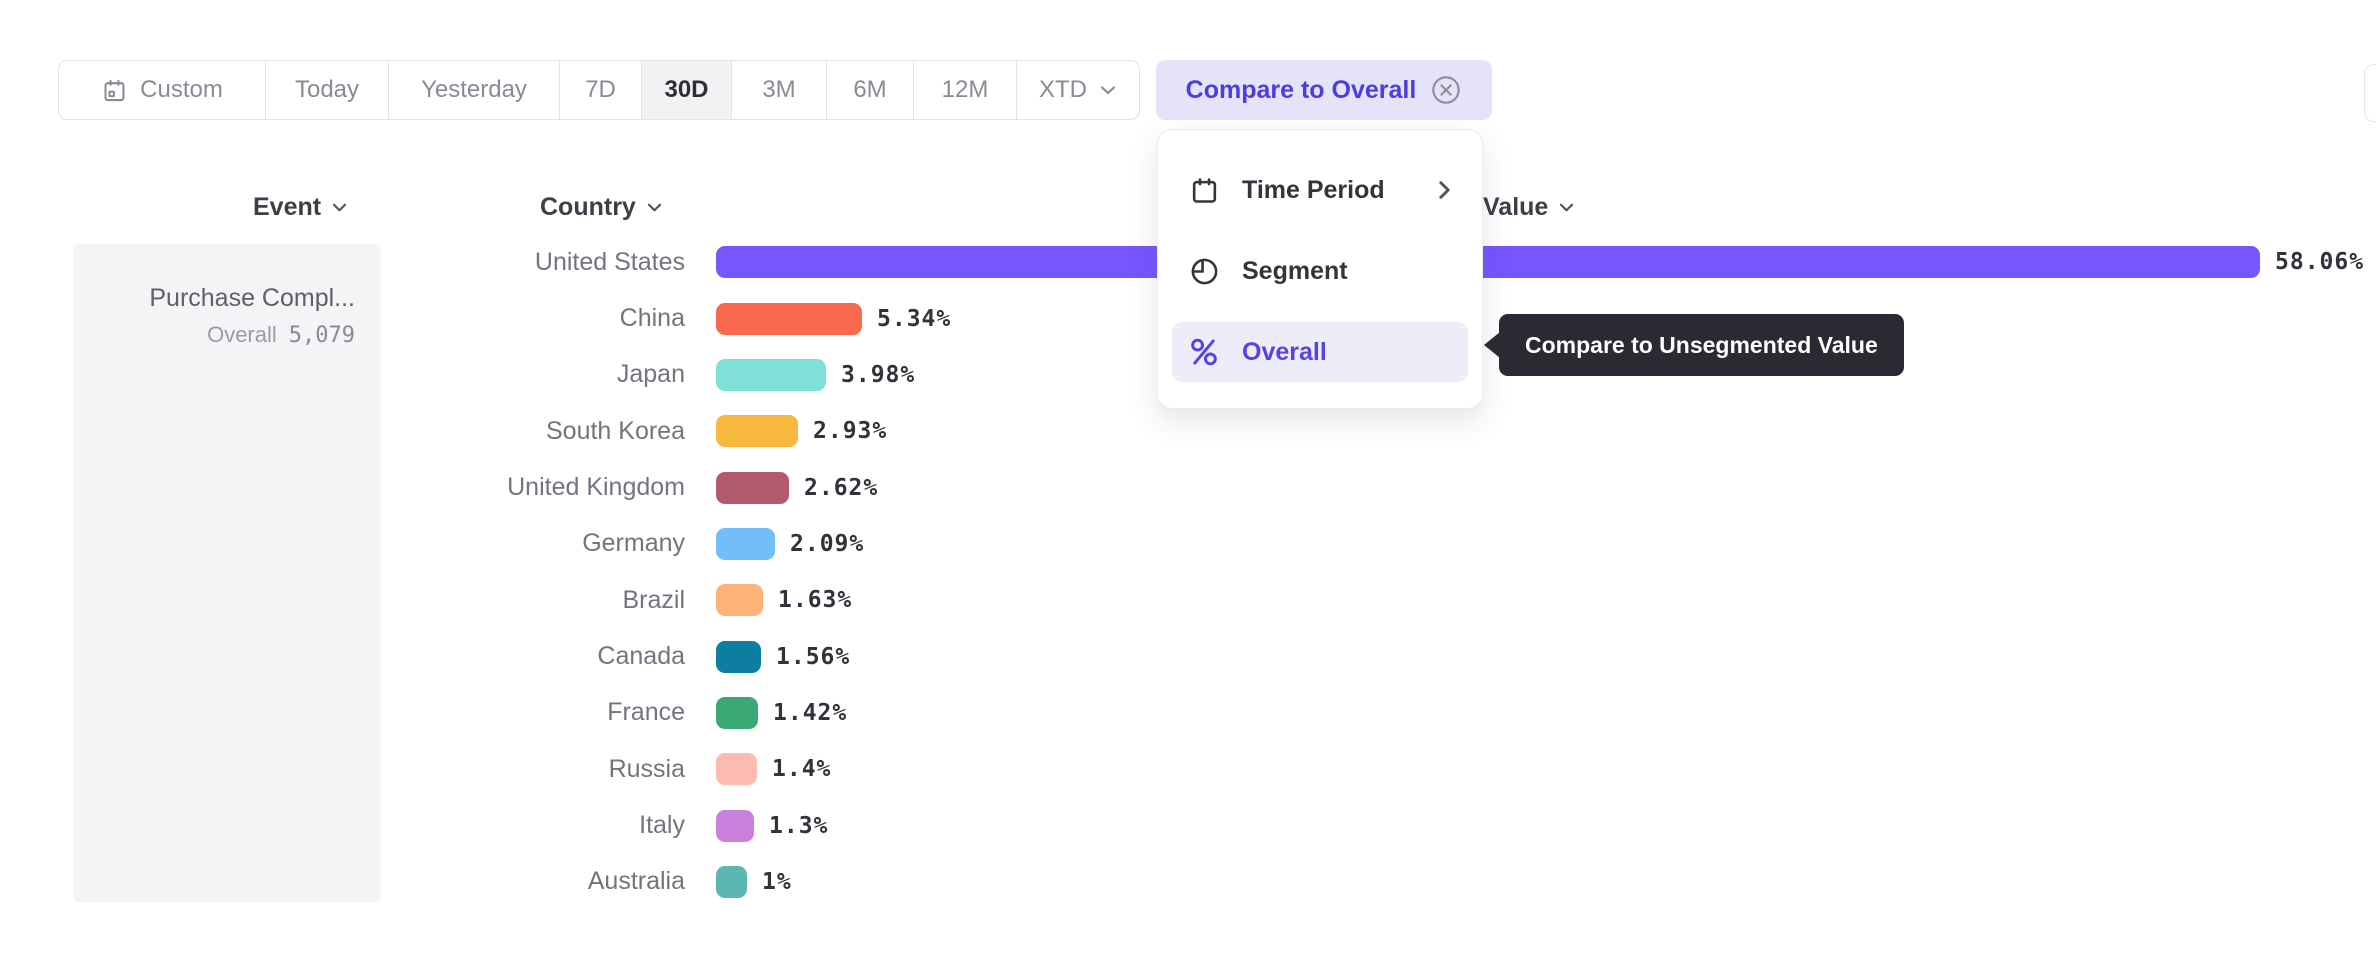  I want to click on tooltip-text: Compare to Unsegmented Value, so click(1701, 344).